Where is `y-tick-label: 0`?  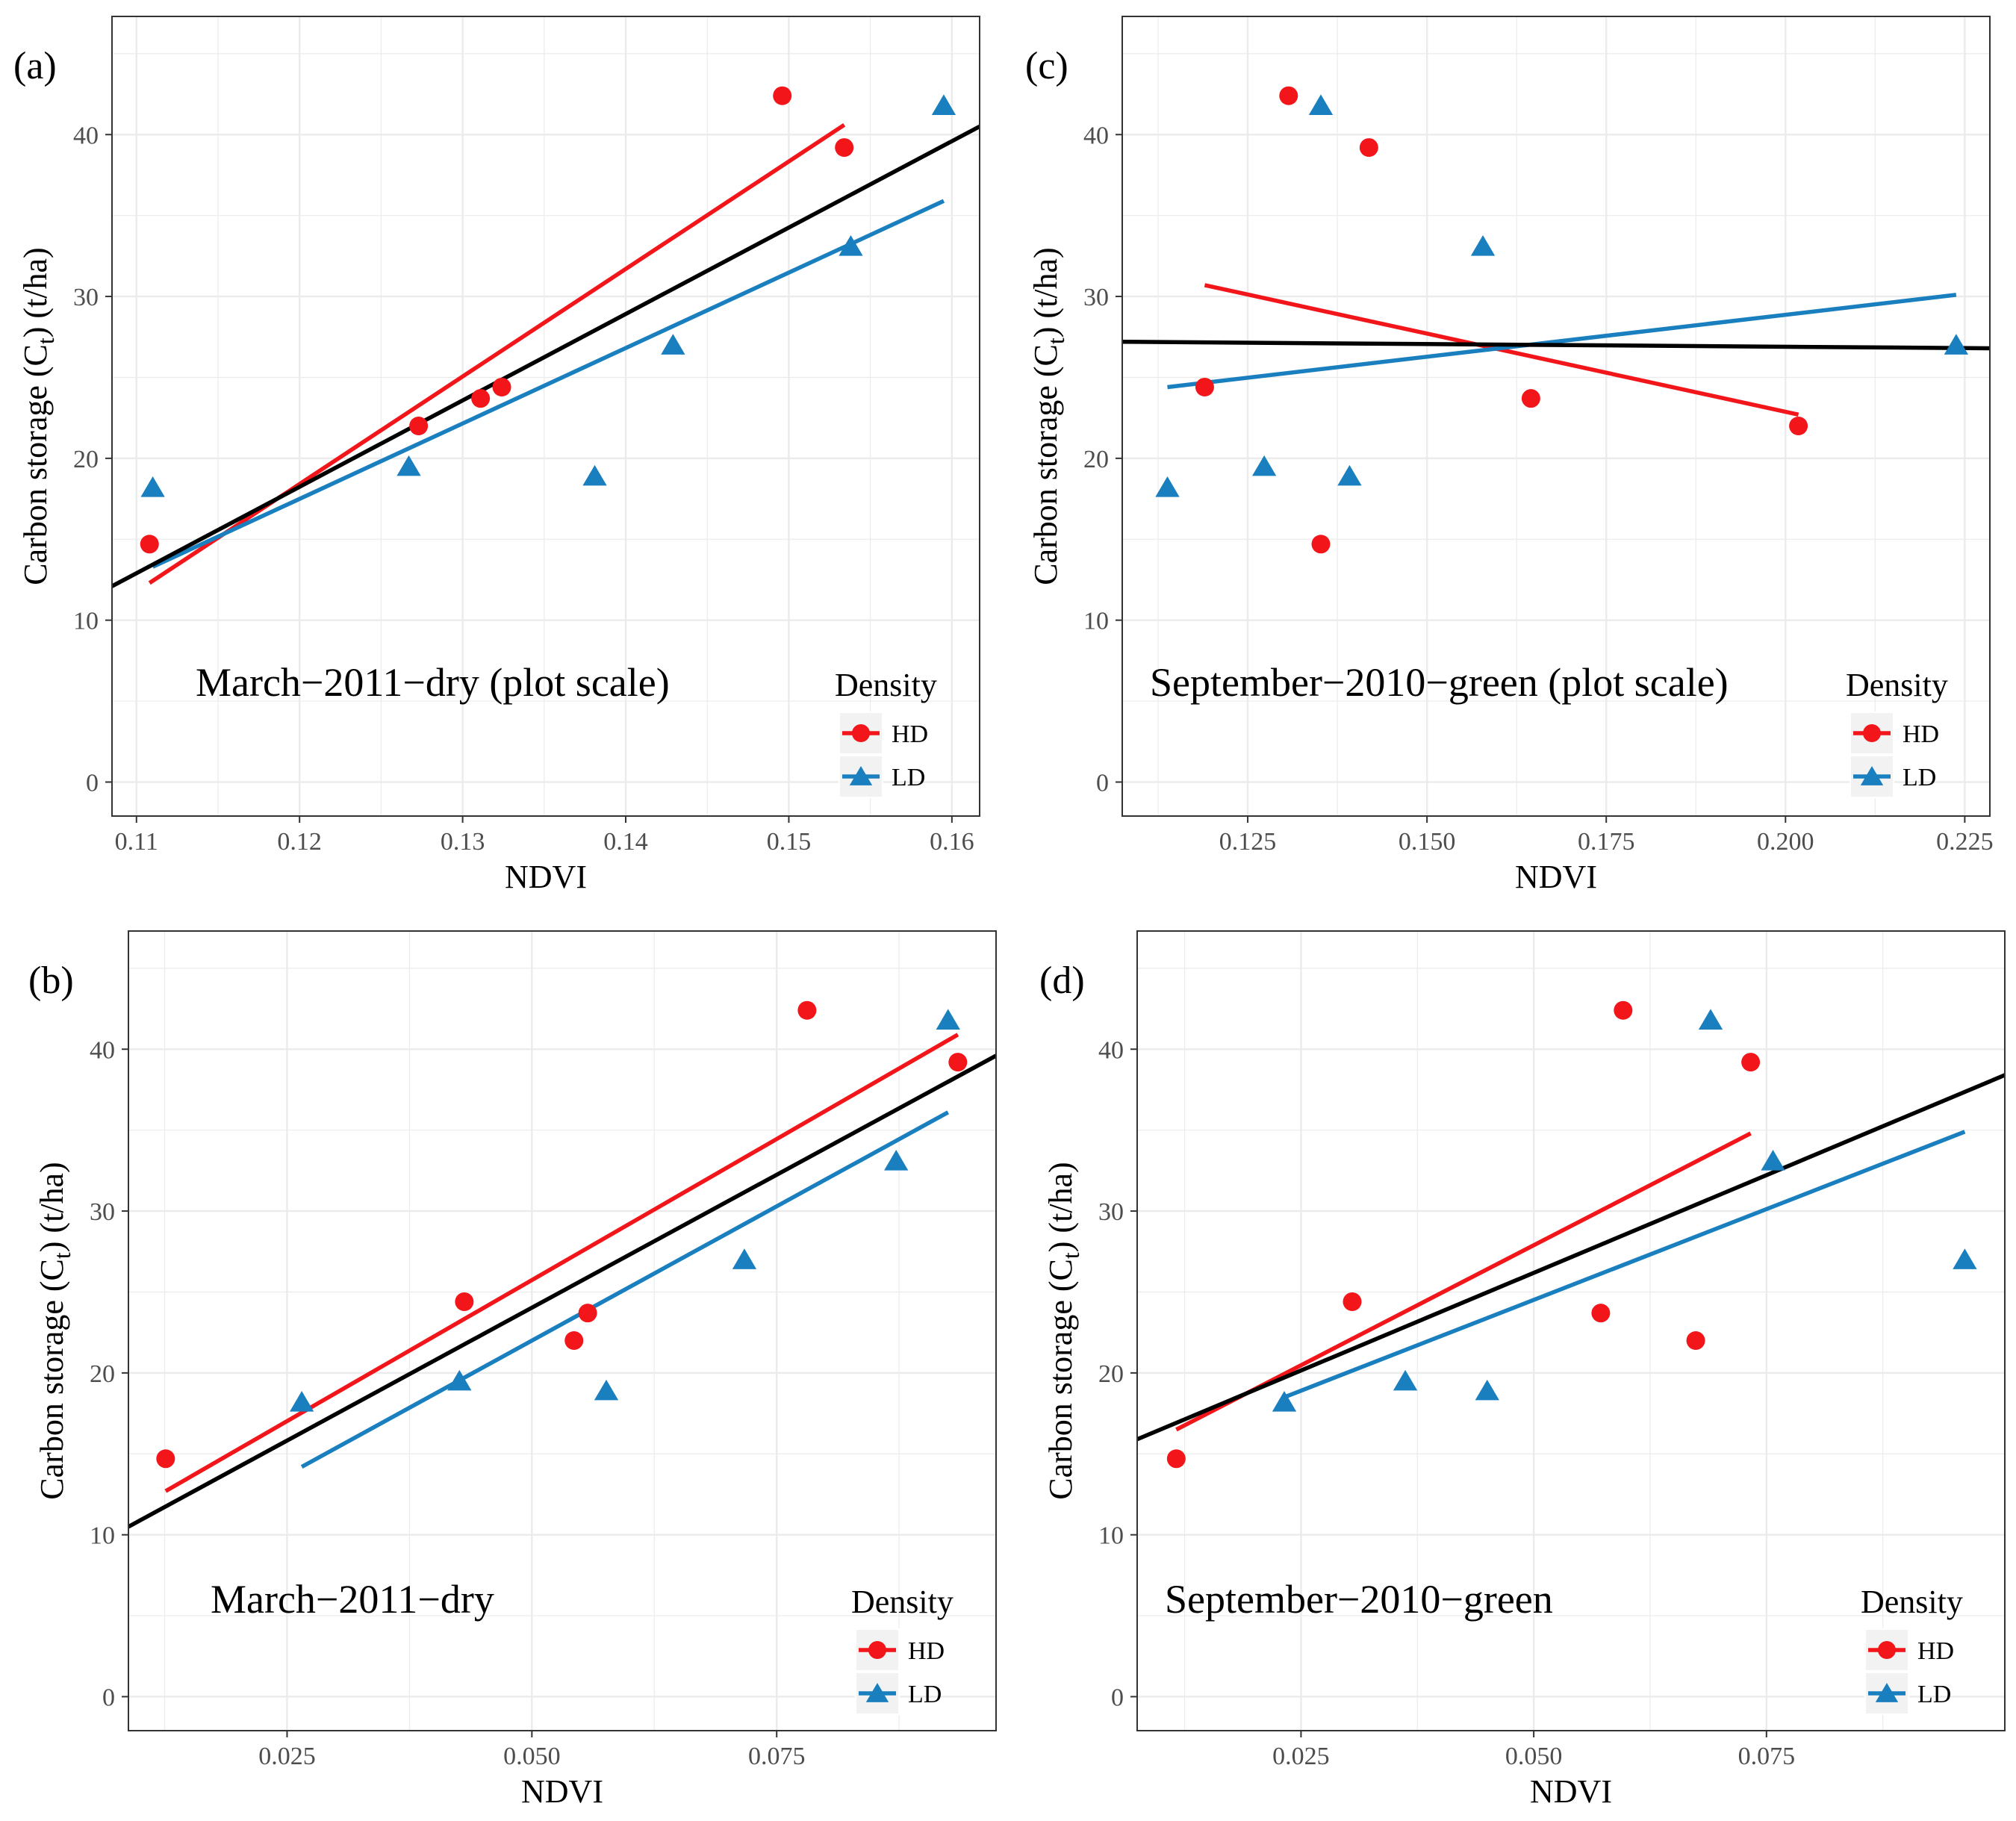
y-tick-label: 0 is located at coordinates (1102, 783).